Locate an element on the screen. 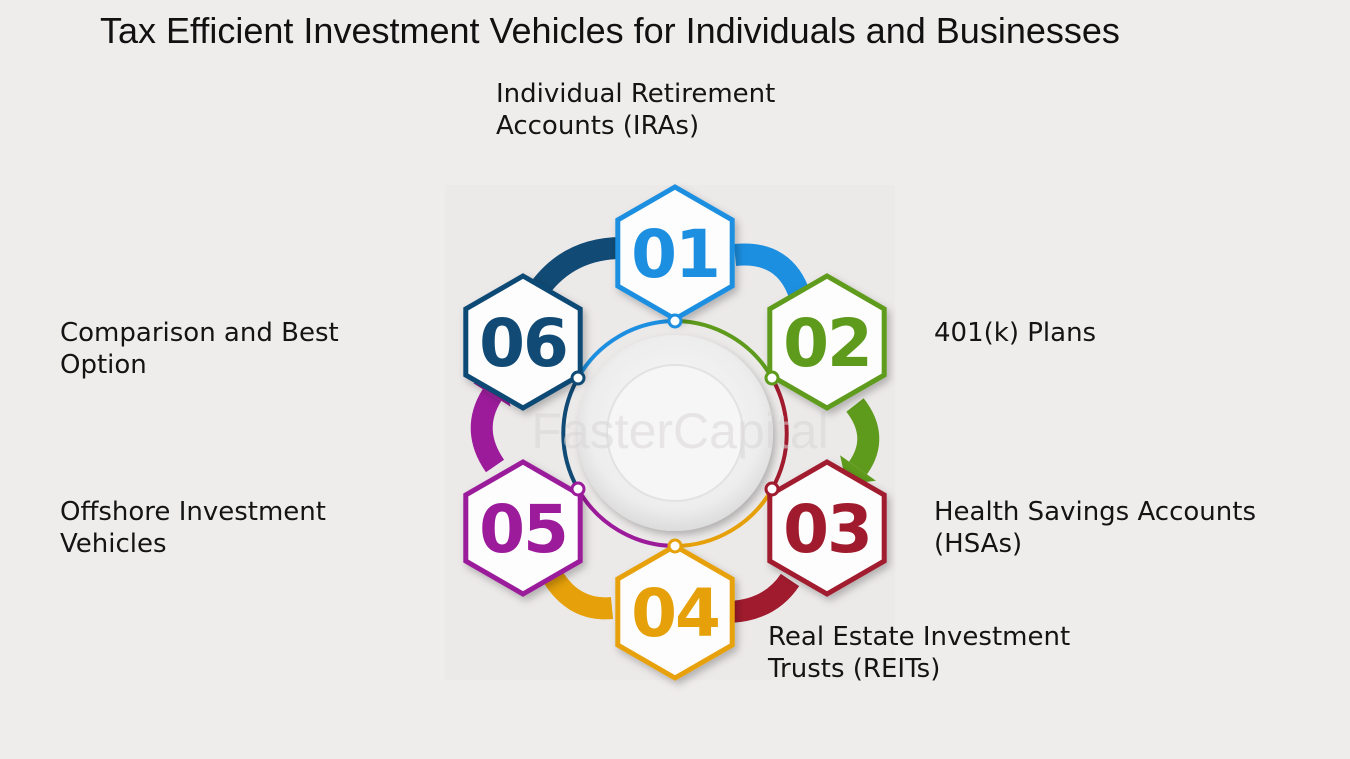 Image resolution: width=1350 pixels, height=759 pixels. step-06-number: 06 is located at coordinates (523, 343).